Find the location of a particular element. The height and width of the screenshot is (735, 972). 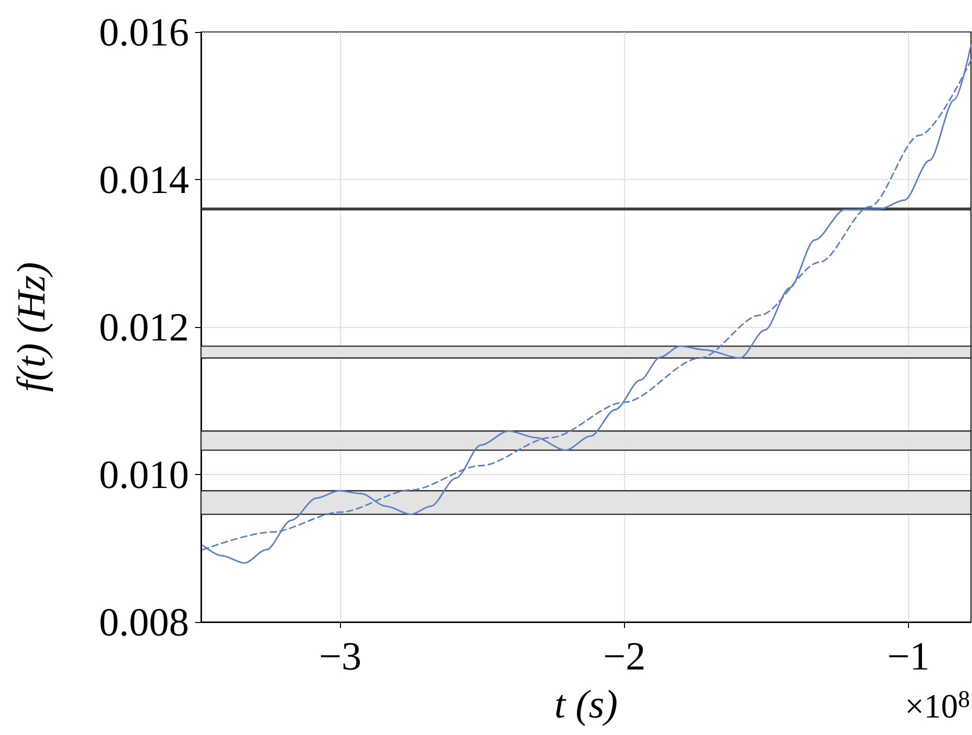

y-tick-label: 0.012 is located at coordinates (144, 327).